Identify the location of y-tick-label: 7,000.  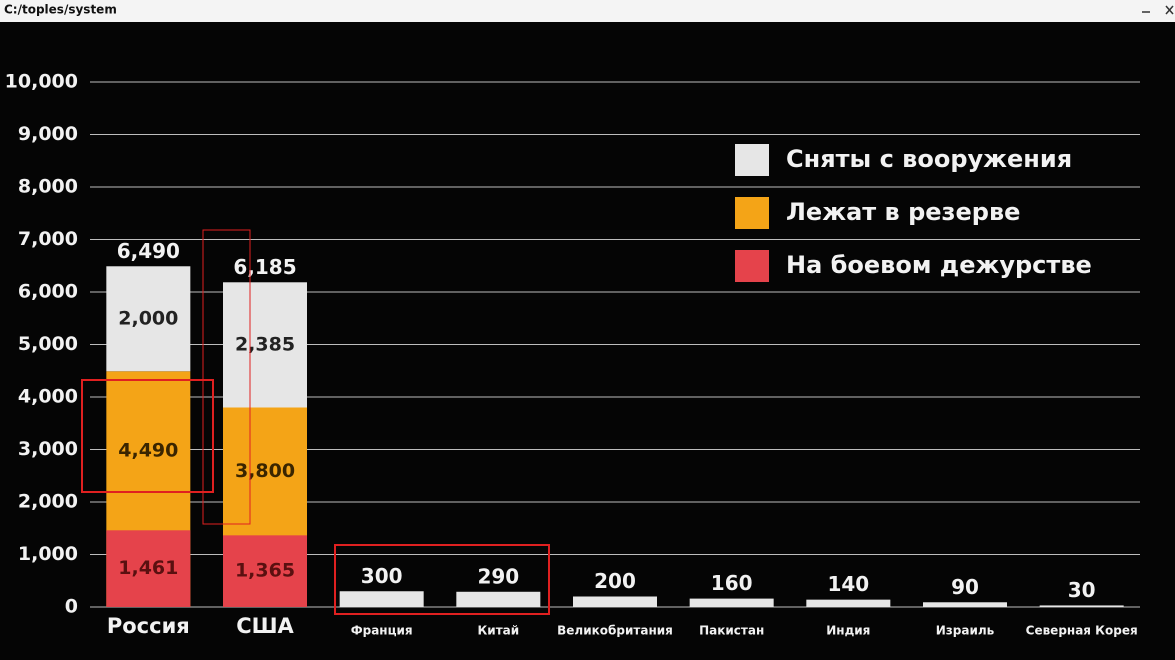
(48, 239).